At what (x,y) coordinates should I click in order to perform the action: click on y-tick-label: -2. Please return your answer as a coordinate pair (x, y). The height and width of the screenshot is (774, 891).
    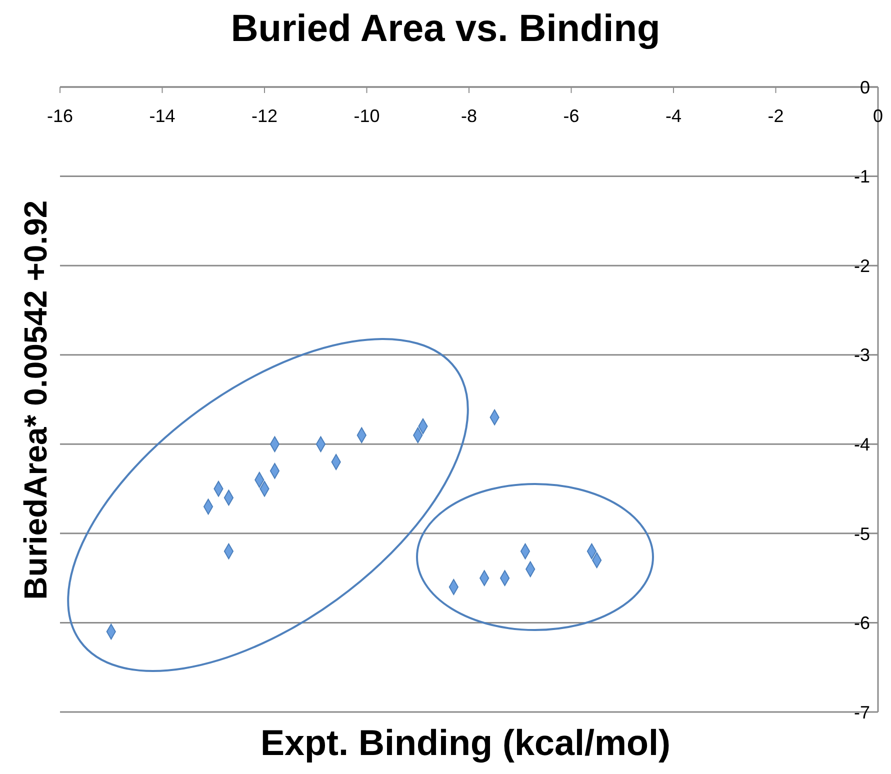
    Looking at the image, I should click on (862, 266).